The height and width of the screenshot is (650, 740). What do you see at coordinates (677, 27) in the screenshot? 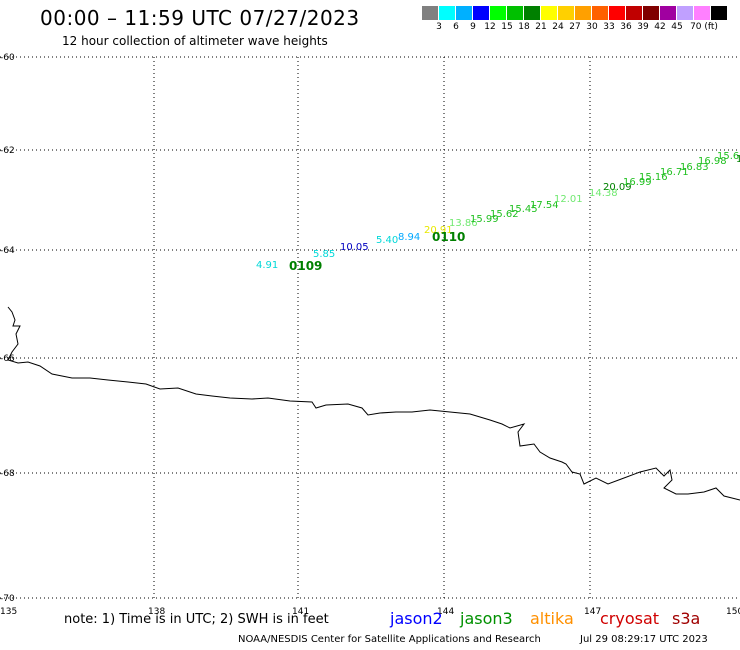
I see `legend-label: 45` at bounding box center [677, 27].